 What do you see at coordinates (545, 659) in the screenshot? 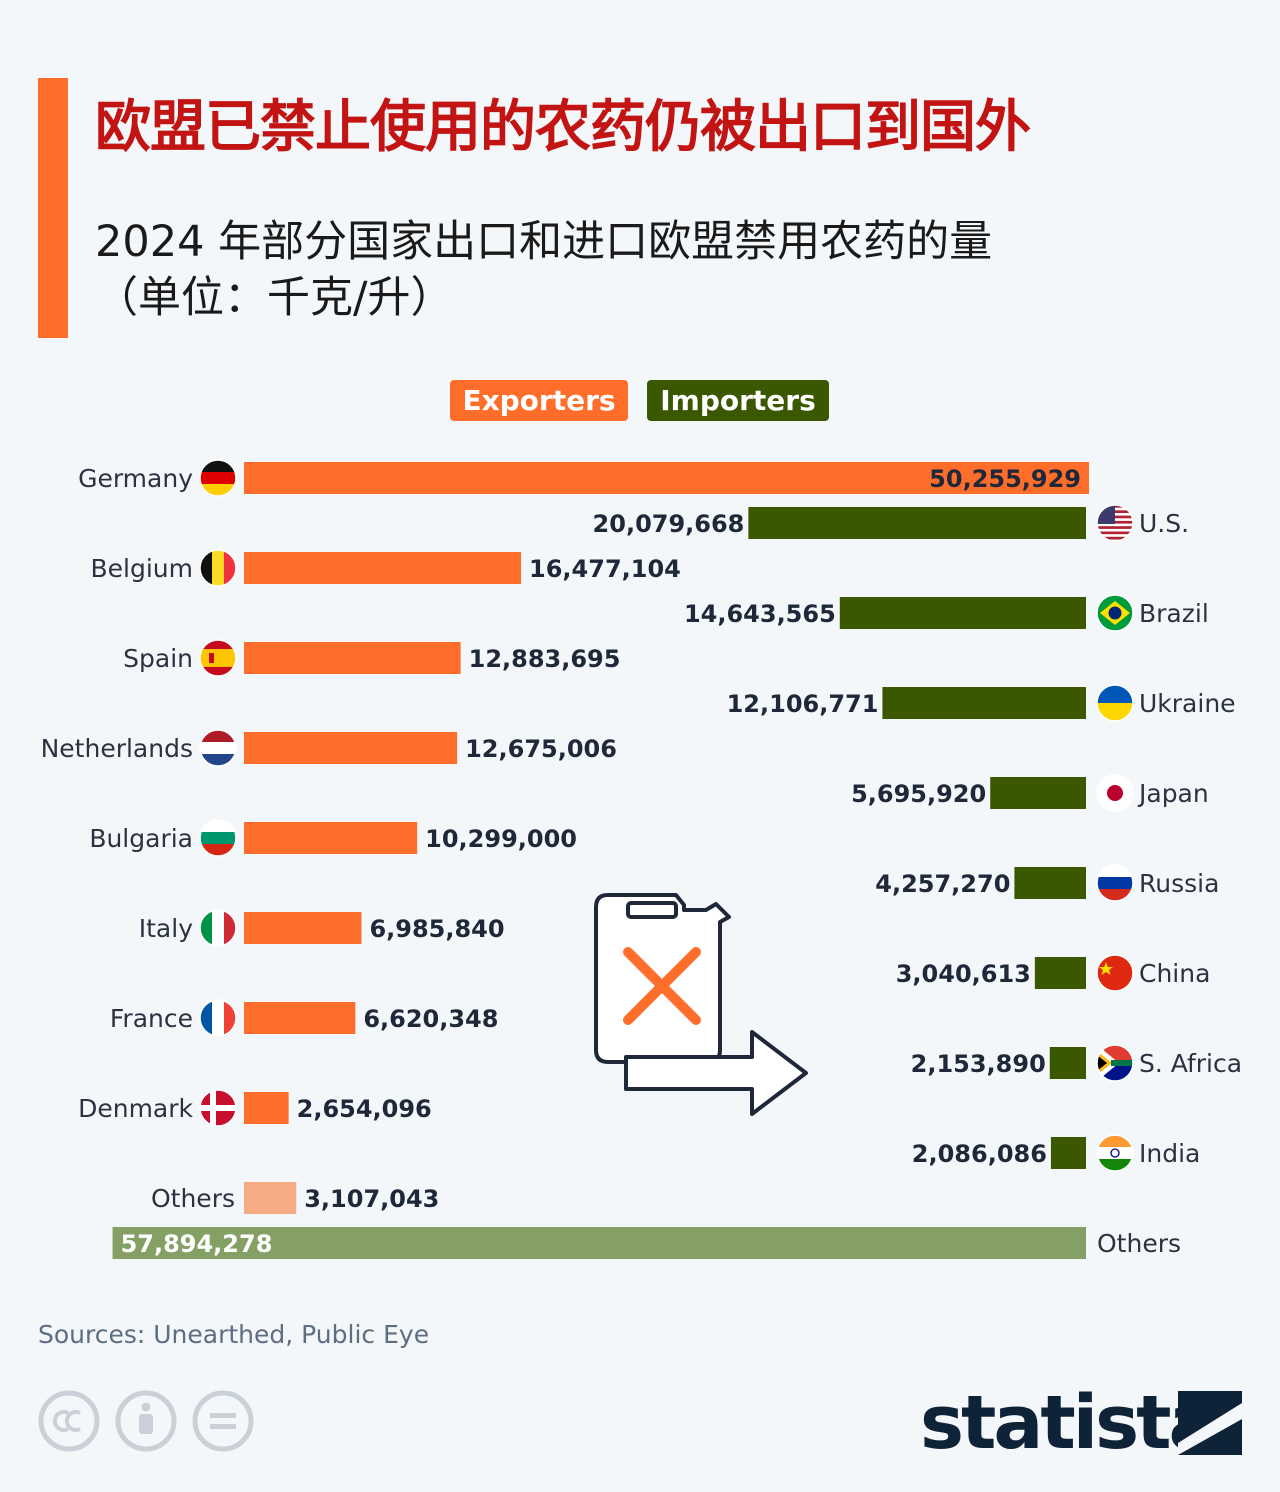
I see `value-exporter-spain: 12,883,695` at bounding box center [545, 659].